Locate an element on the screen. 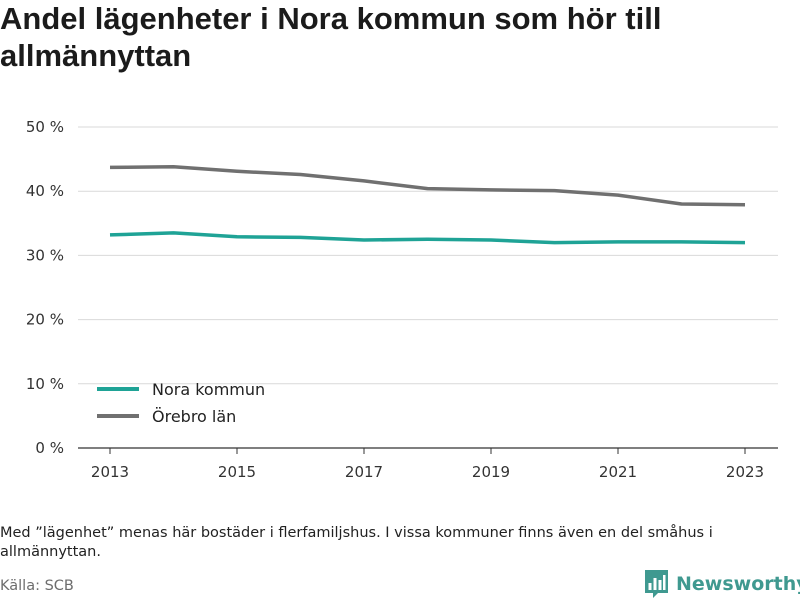 The image size is (800, 600). x-tick-label: 2013 is located at coordinates (110, 472).